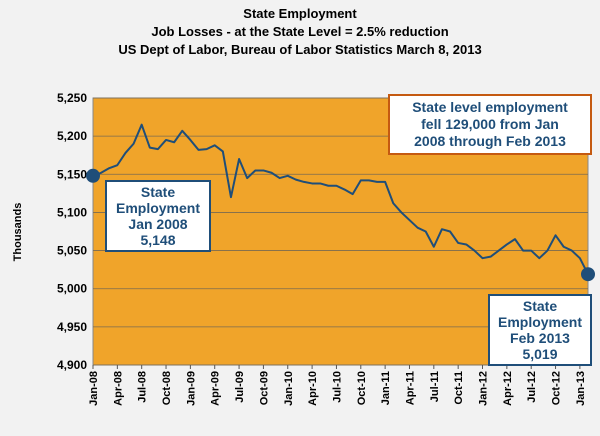  Describe the element at coordinates (557, 388) in the screenshot. I see `x-tick-label: Oct-12` at that location.